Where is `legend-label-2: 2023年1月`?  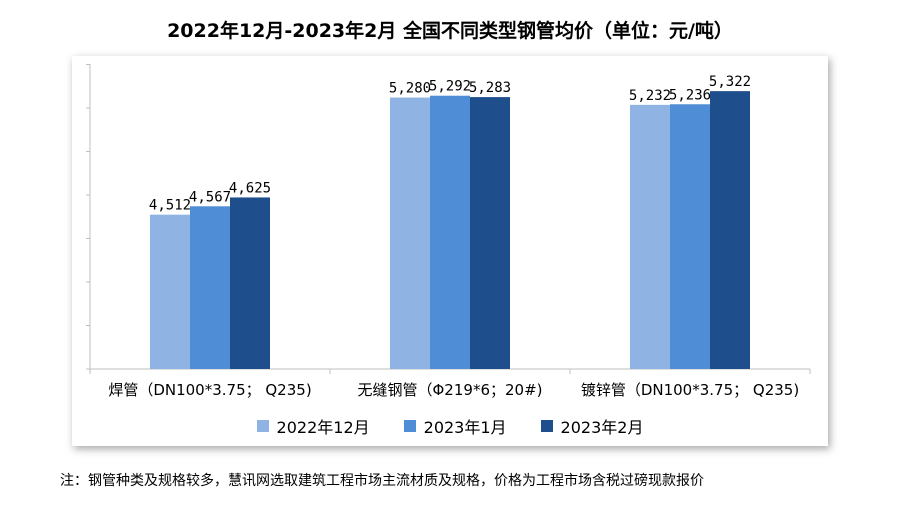
legend-label-2: 2023年1月 is located at coordinates (465, 427).